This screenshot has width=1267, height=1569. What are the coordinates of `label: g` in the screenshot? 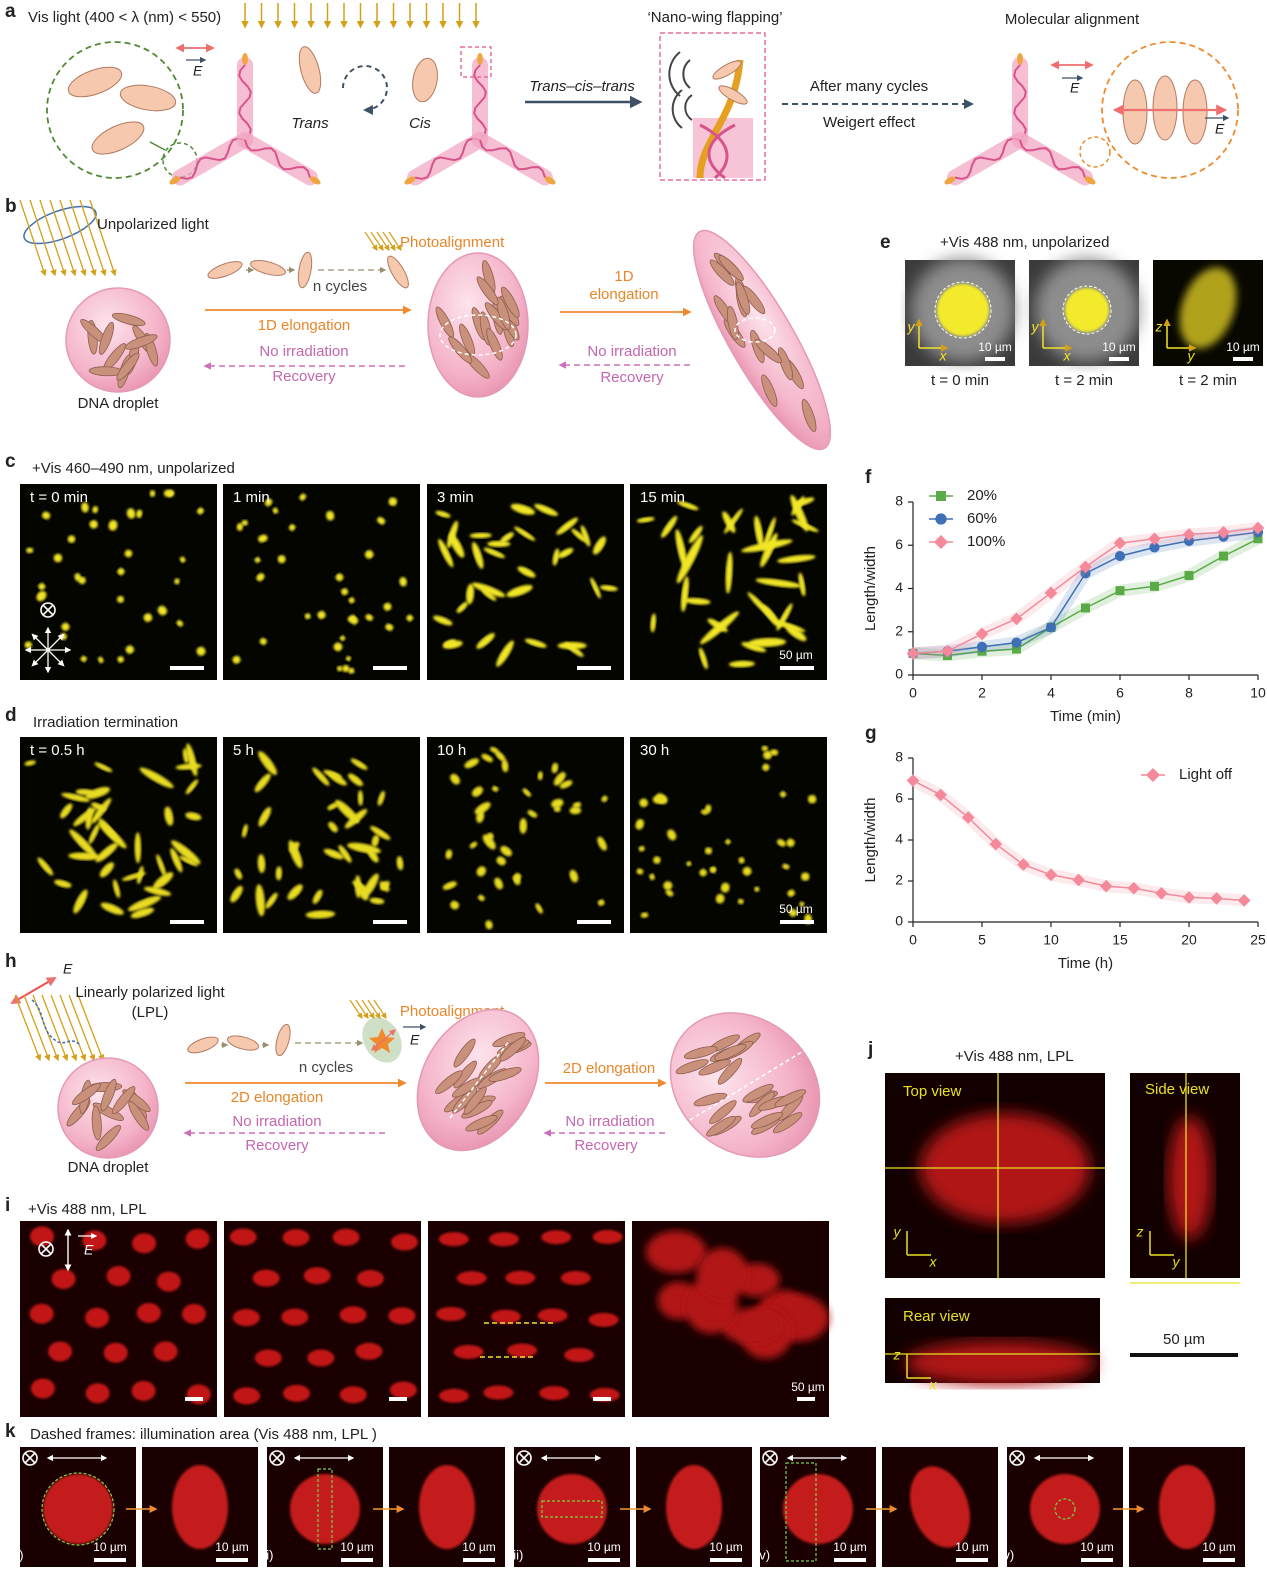 It's located at (871, 733).